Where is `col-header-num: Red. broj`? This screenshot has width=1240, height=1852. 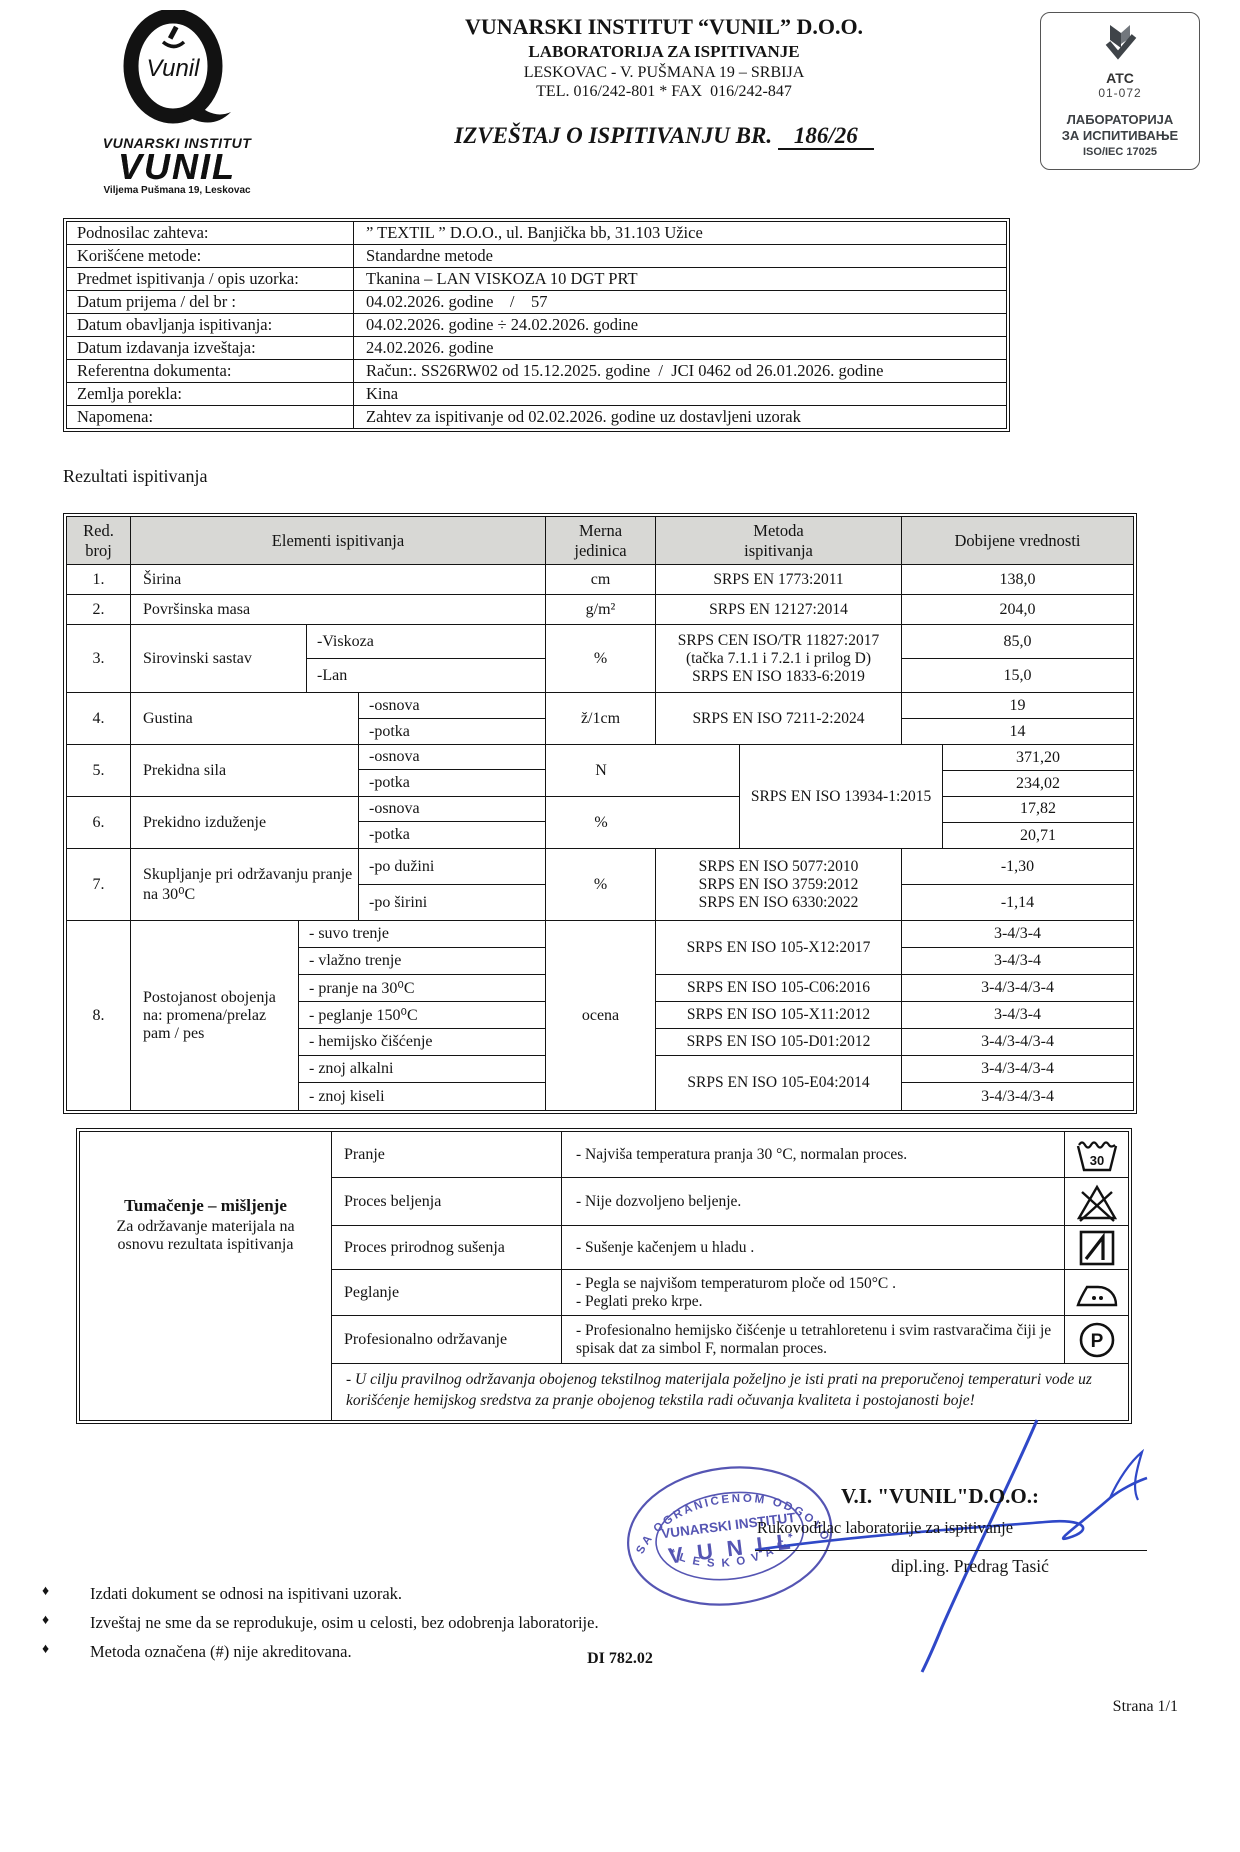 col-header-num: Red. broj is located at coordinates (99, 541).